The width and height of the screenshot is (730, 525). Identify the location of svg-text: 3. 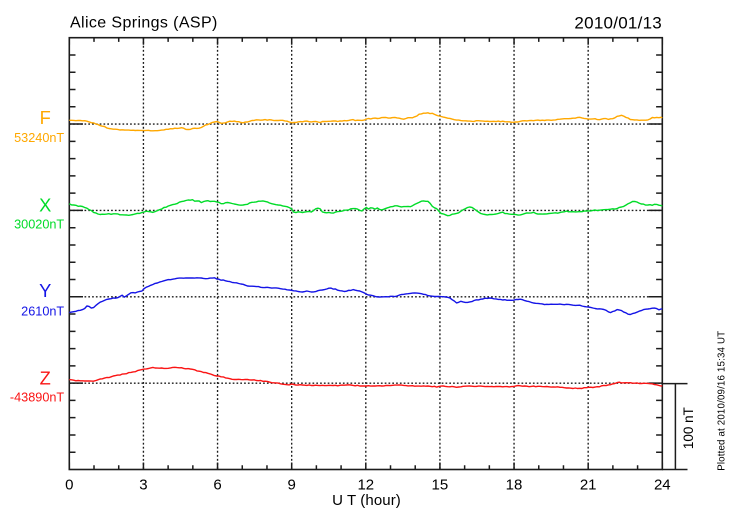
(143, 484).